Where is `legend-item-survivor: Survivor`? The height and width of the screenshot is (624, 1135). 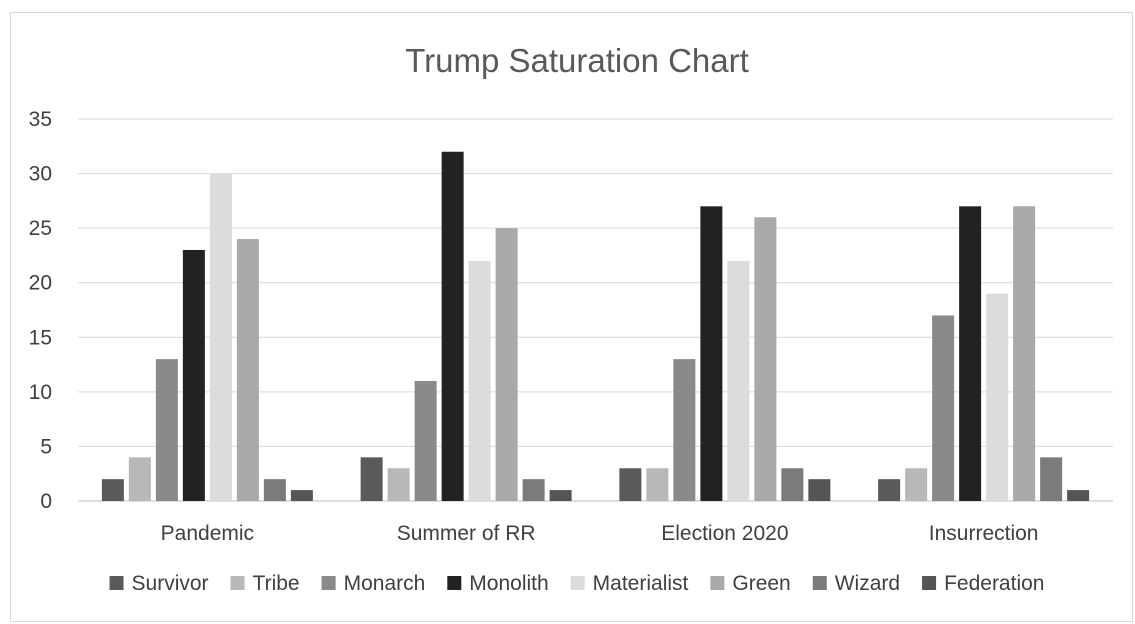
legend-item-survivor: Survivor is located at coordinates (159, 583).